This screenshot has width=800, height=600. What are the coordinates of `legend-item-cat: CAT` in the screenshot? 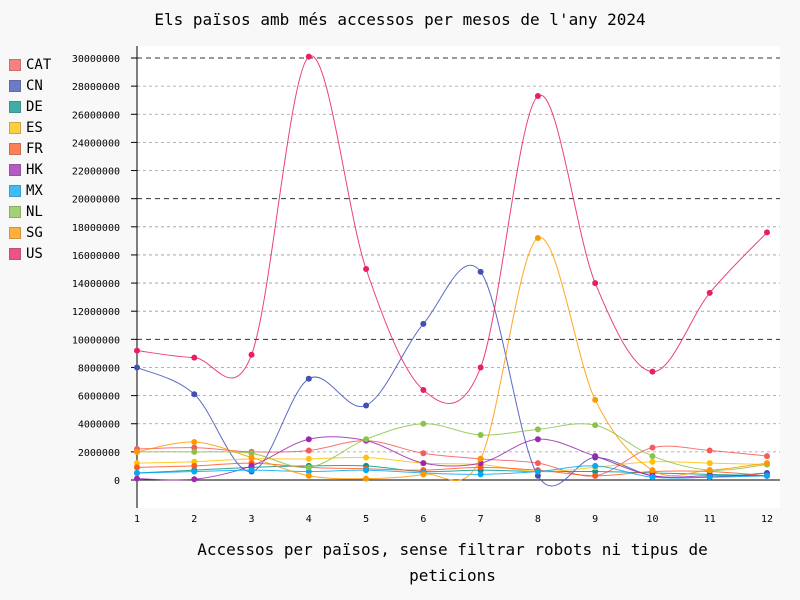 It's located at (30, 64).